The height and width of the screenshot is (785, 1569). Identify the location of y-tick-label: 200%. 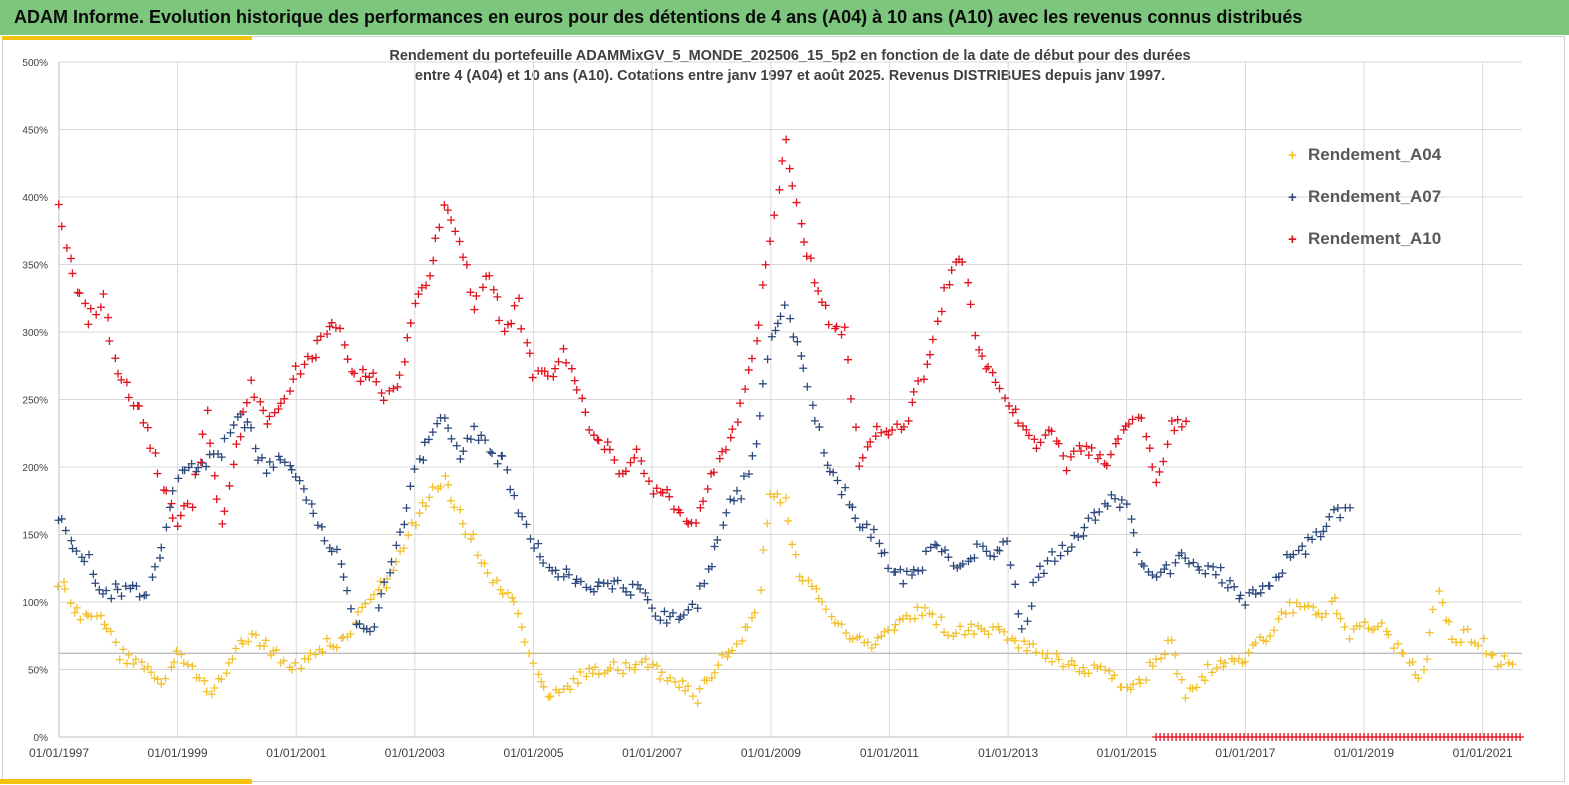
(35, 468).